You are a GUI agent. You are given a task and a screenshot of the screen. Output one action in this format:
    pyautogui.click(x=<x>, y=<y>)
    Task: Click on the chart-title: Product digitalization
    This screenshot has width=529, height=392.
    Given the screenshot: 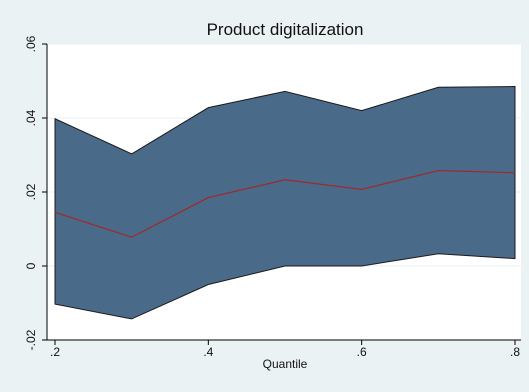 What is the action you would take?
    pyautogui.click(x=285, y=29)
    